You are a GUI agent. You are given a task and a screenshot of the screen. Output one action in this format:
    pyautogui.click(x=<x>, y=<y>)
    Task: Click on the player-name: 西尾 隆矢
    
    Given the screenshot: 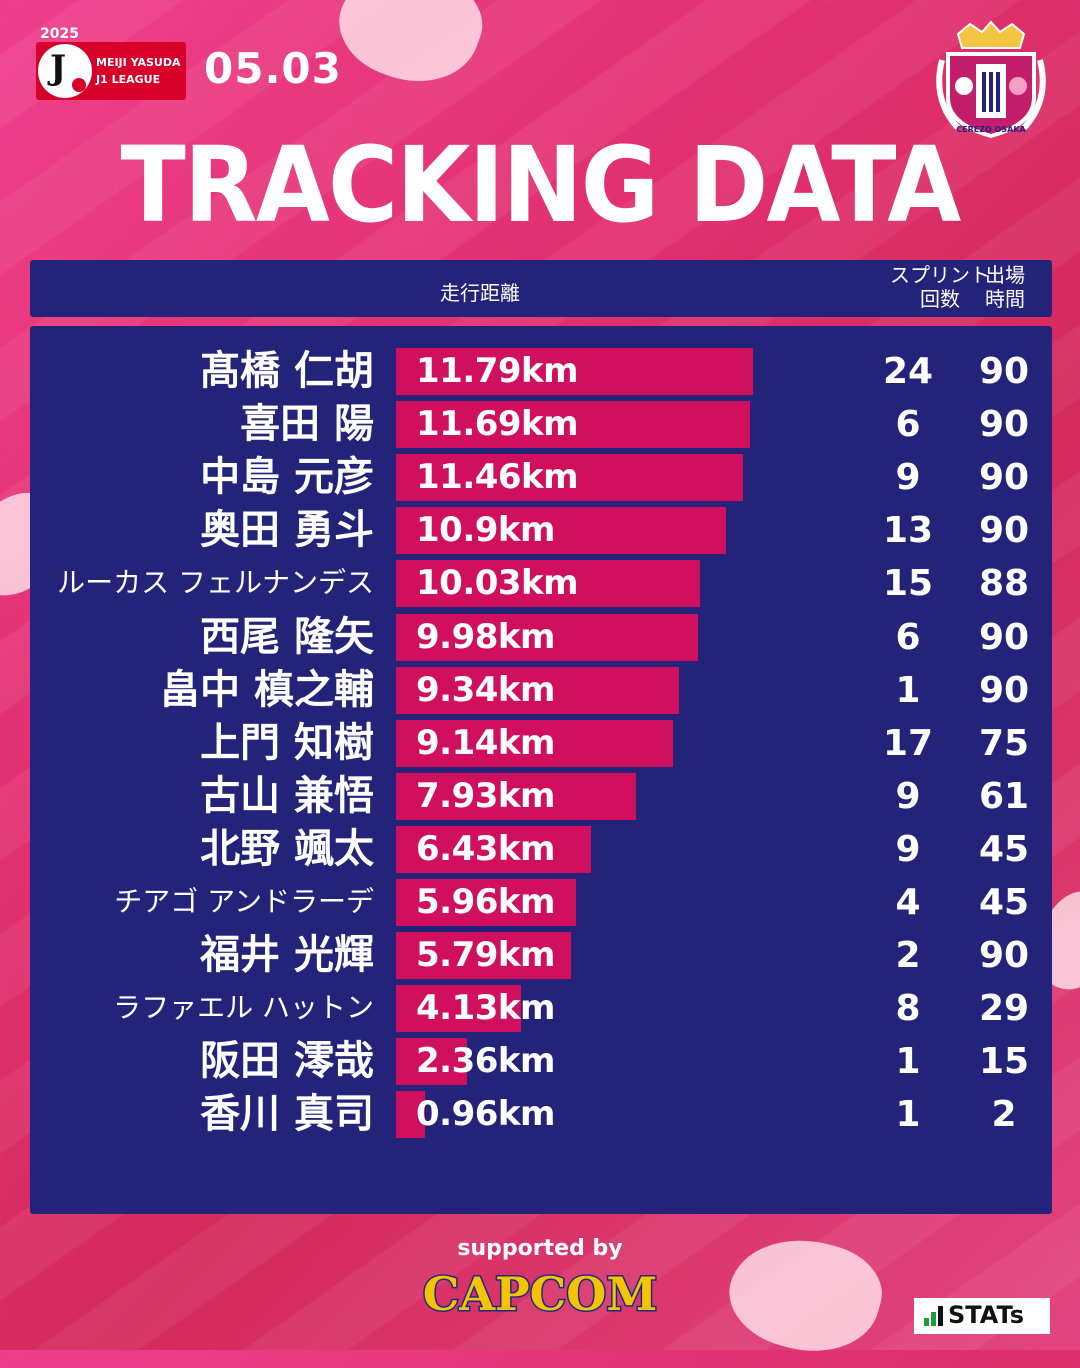 What is the action you would take?
    pyautogui.click(x=287, y=636)
    